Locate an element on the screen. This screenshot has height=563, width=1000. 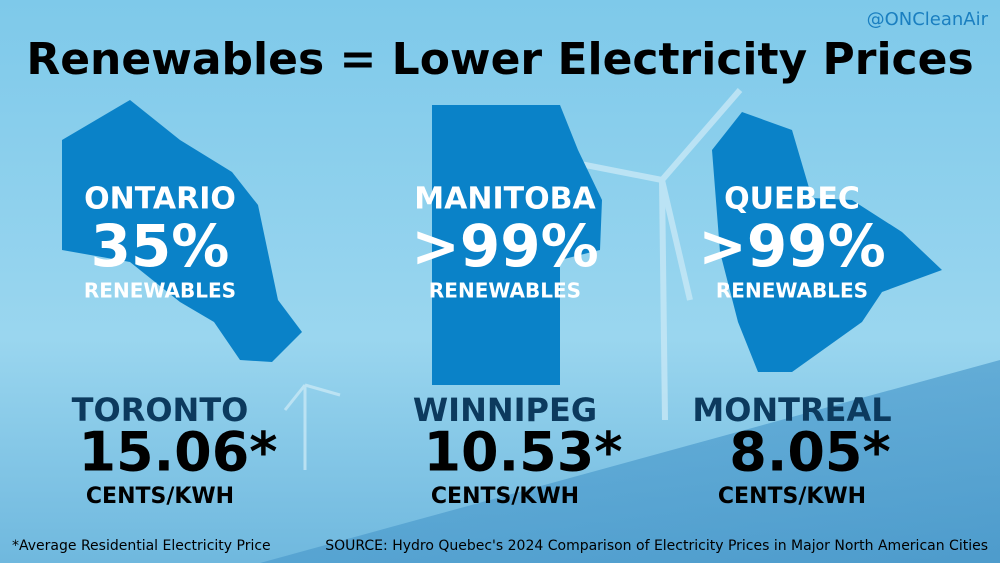
manitoba-map is located at coordinates (517, 245).